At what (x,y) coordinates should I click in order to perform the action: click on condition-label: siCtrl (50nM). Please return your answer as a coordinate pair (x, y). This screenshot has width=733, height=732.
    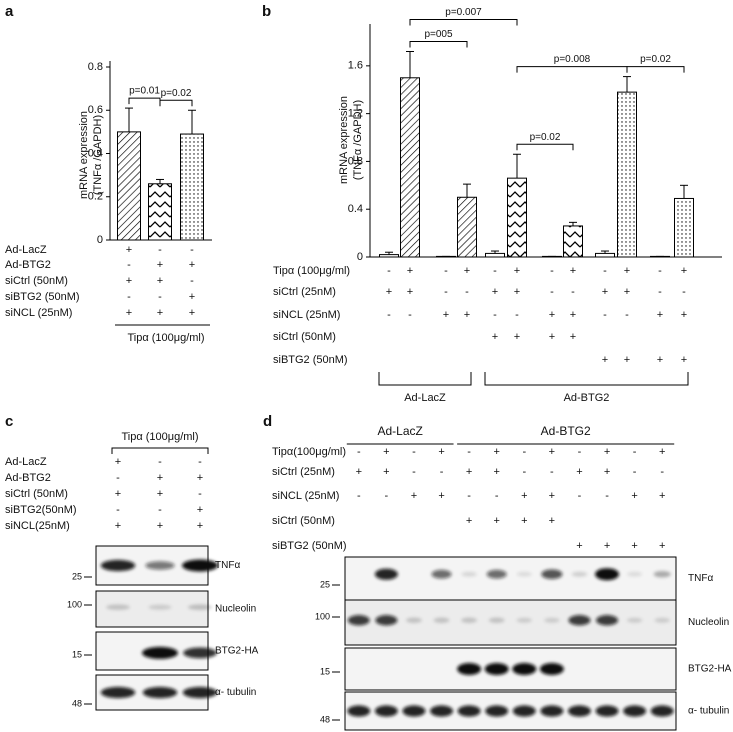
    Looking at the image, I should click on (303, 521).